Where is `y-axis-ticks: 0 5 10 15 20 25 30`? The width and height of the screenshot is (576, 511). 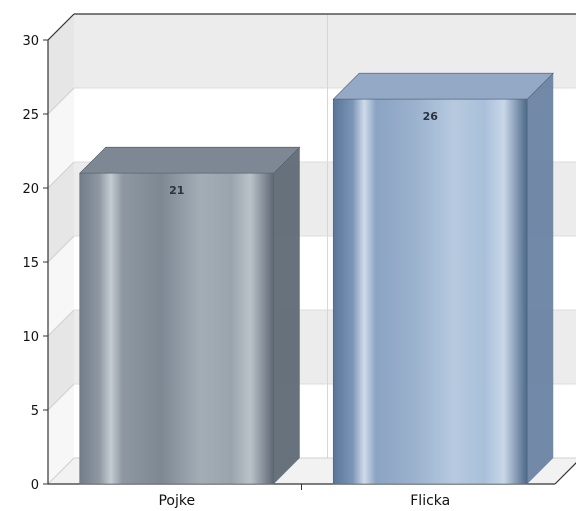
y-axis-ticks: 0 5 10 15 20 25 30 is located at coordinates (35, 263).